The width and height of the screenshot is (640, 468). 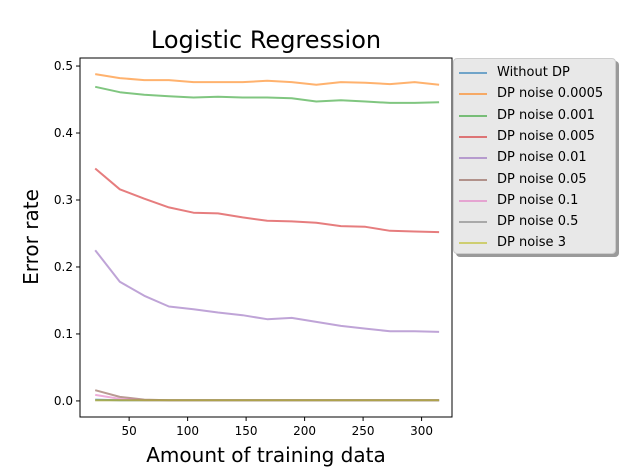 I want to click on legend-item-4: DP noise 0.01, so click(x=534, y=157).